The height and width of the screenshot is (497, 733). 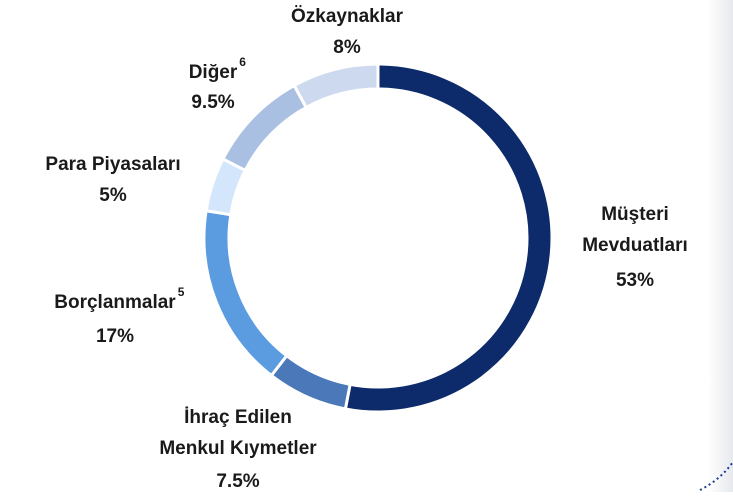 I want to click on category-label: Para Piyasaları, so click(x=112, y=164).